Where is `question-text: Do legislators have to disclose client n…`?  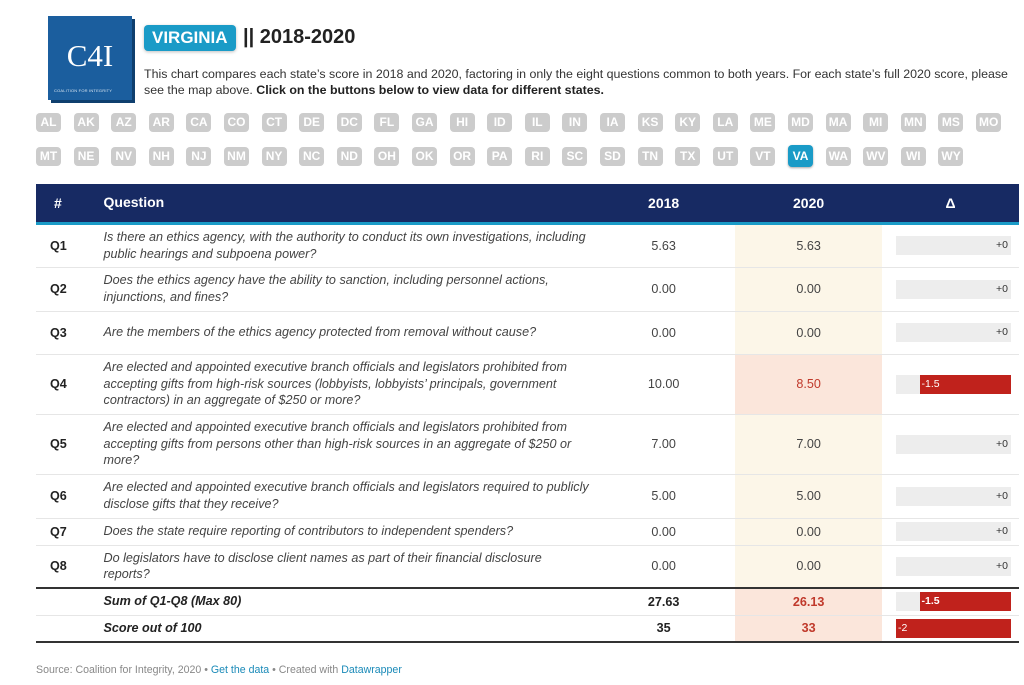
question-text: Do legislators have to disclose client n… is located at coordinates (346, 567).